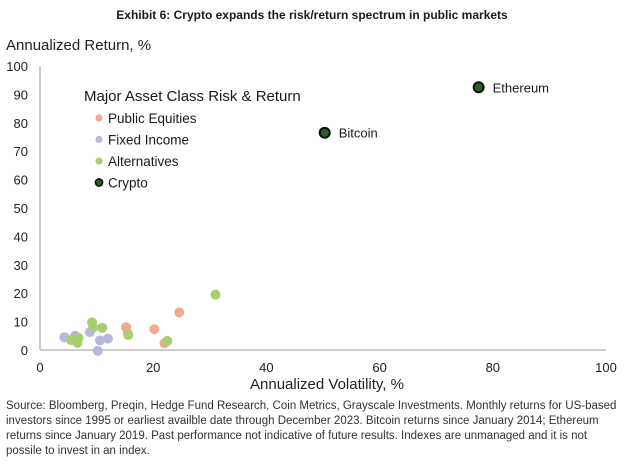 The height and width of the screenshot is (464, 624). I want to click on y-tick-labels: 0 10 20 30 40 50 60 70 80 90 100, so click(17, 208).